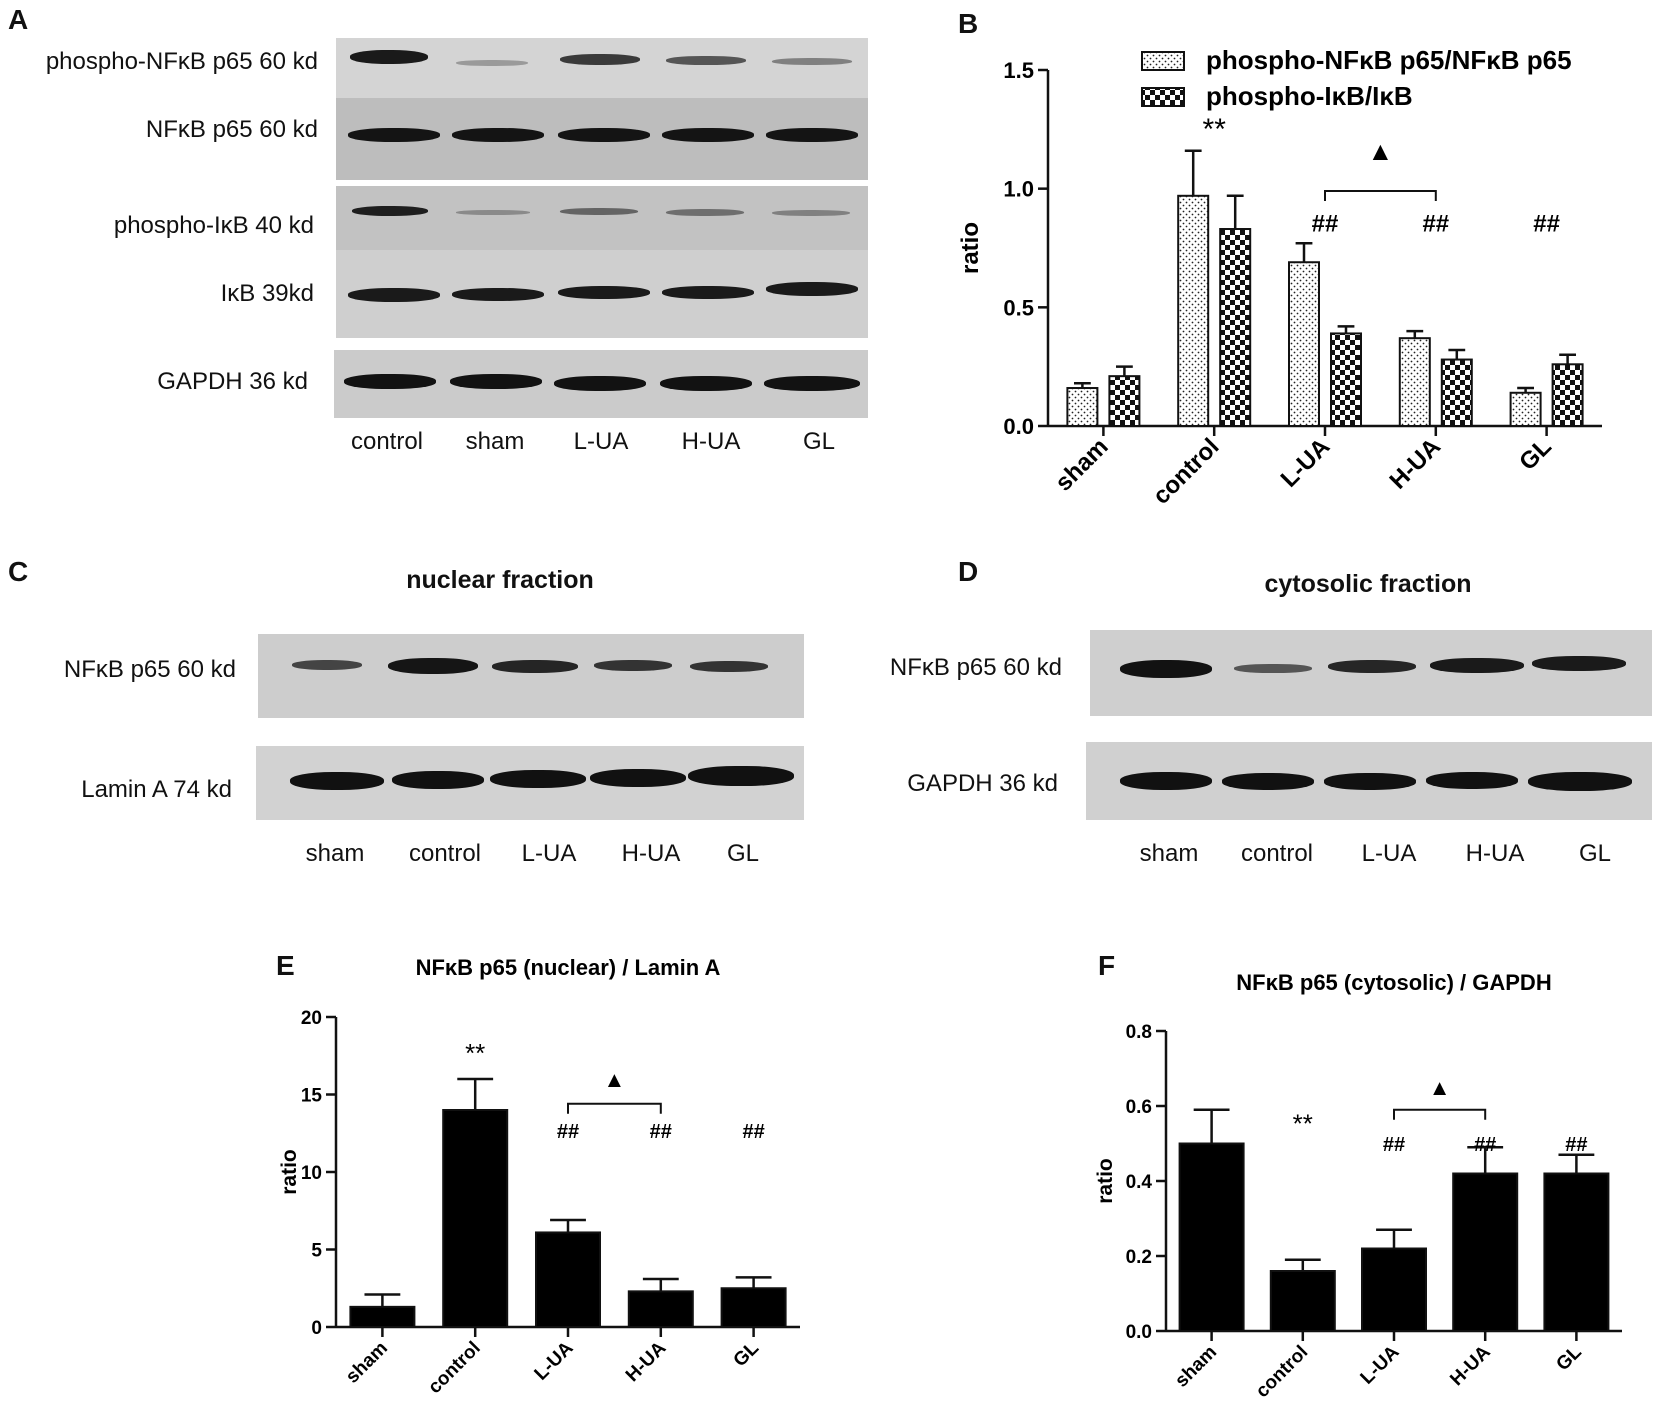 The image size is (1654, 1409). Describe the element at coordinates (500, 580) in the screenshot. I see `blot-c-title: nuclear fraction` at that location.